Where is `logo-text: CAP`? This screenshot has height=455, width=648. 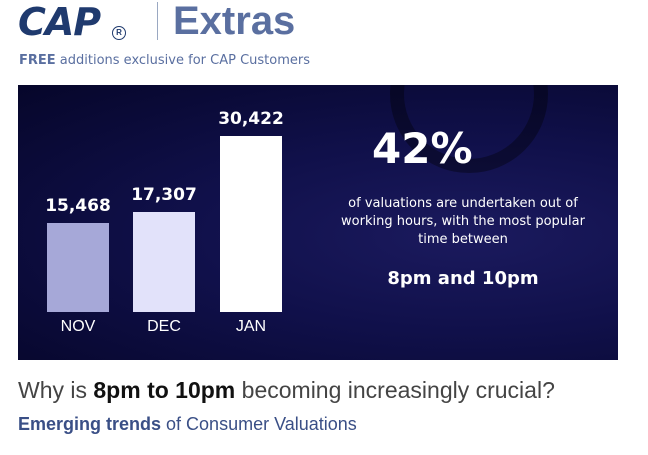
logo-text: CAP is located at coordinates (59, 22).